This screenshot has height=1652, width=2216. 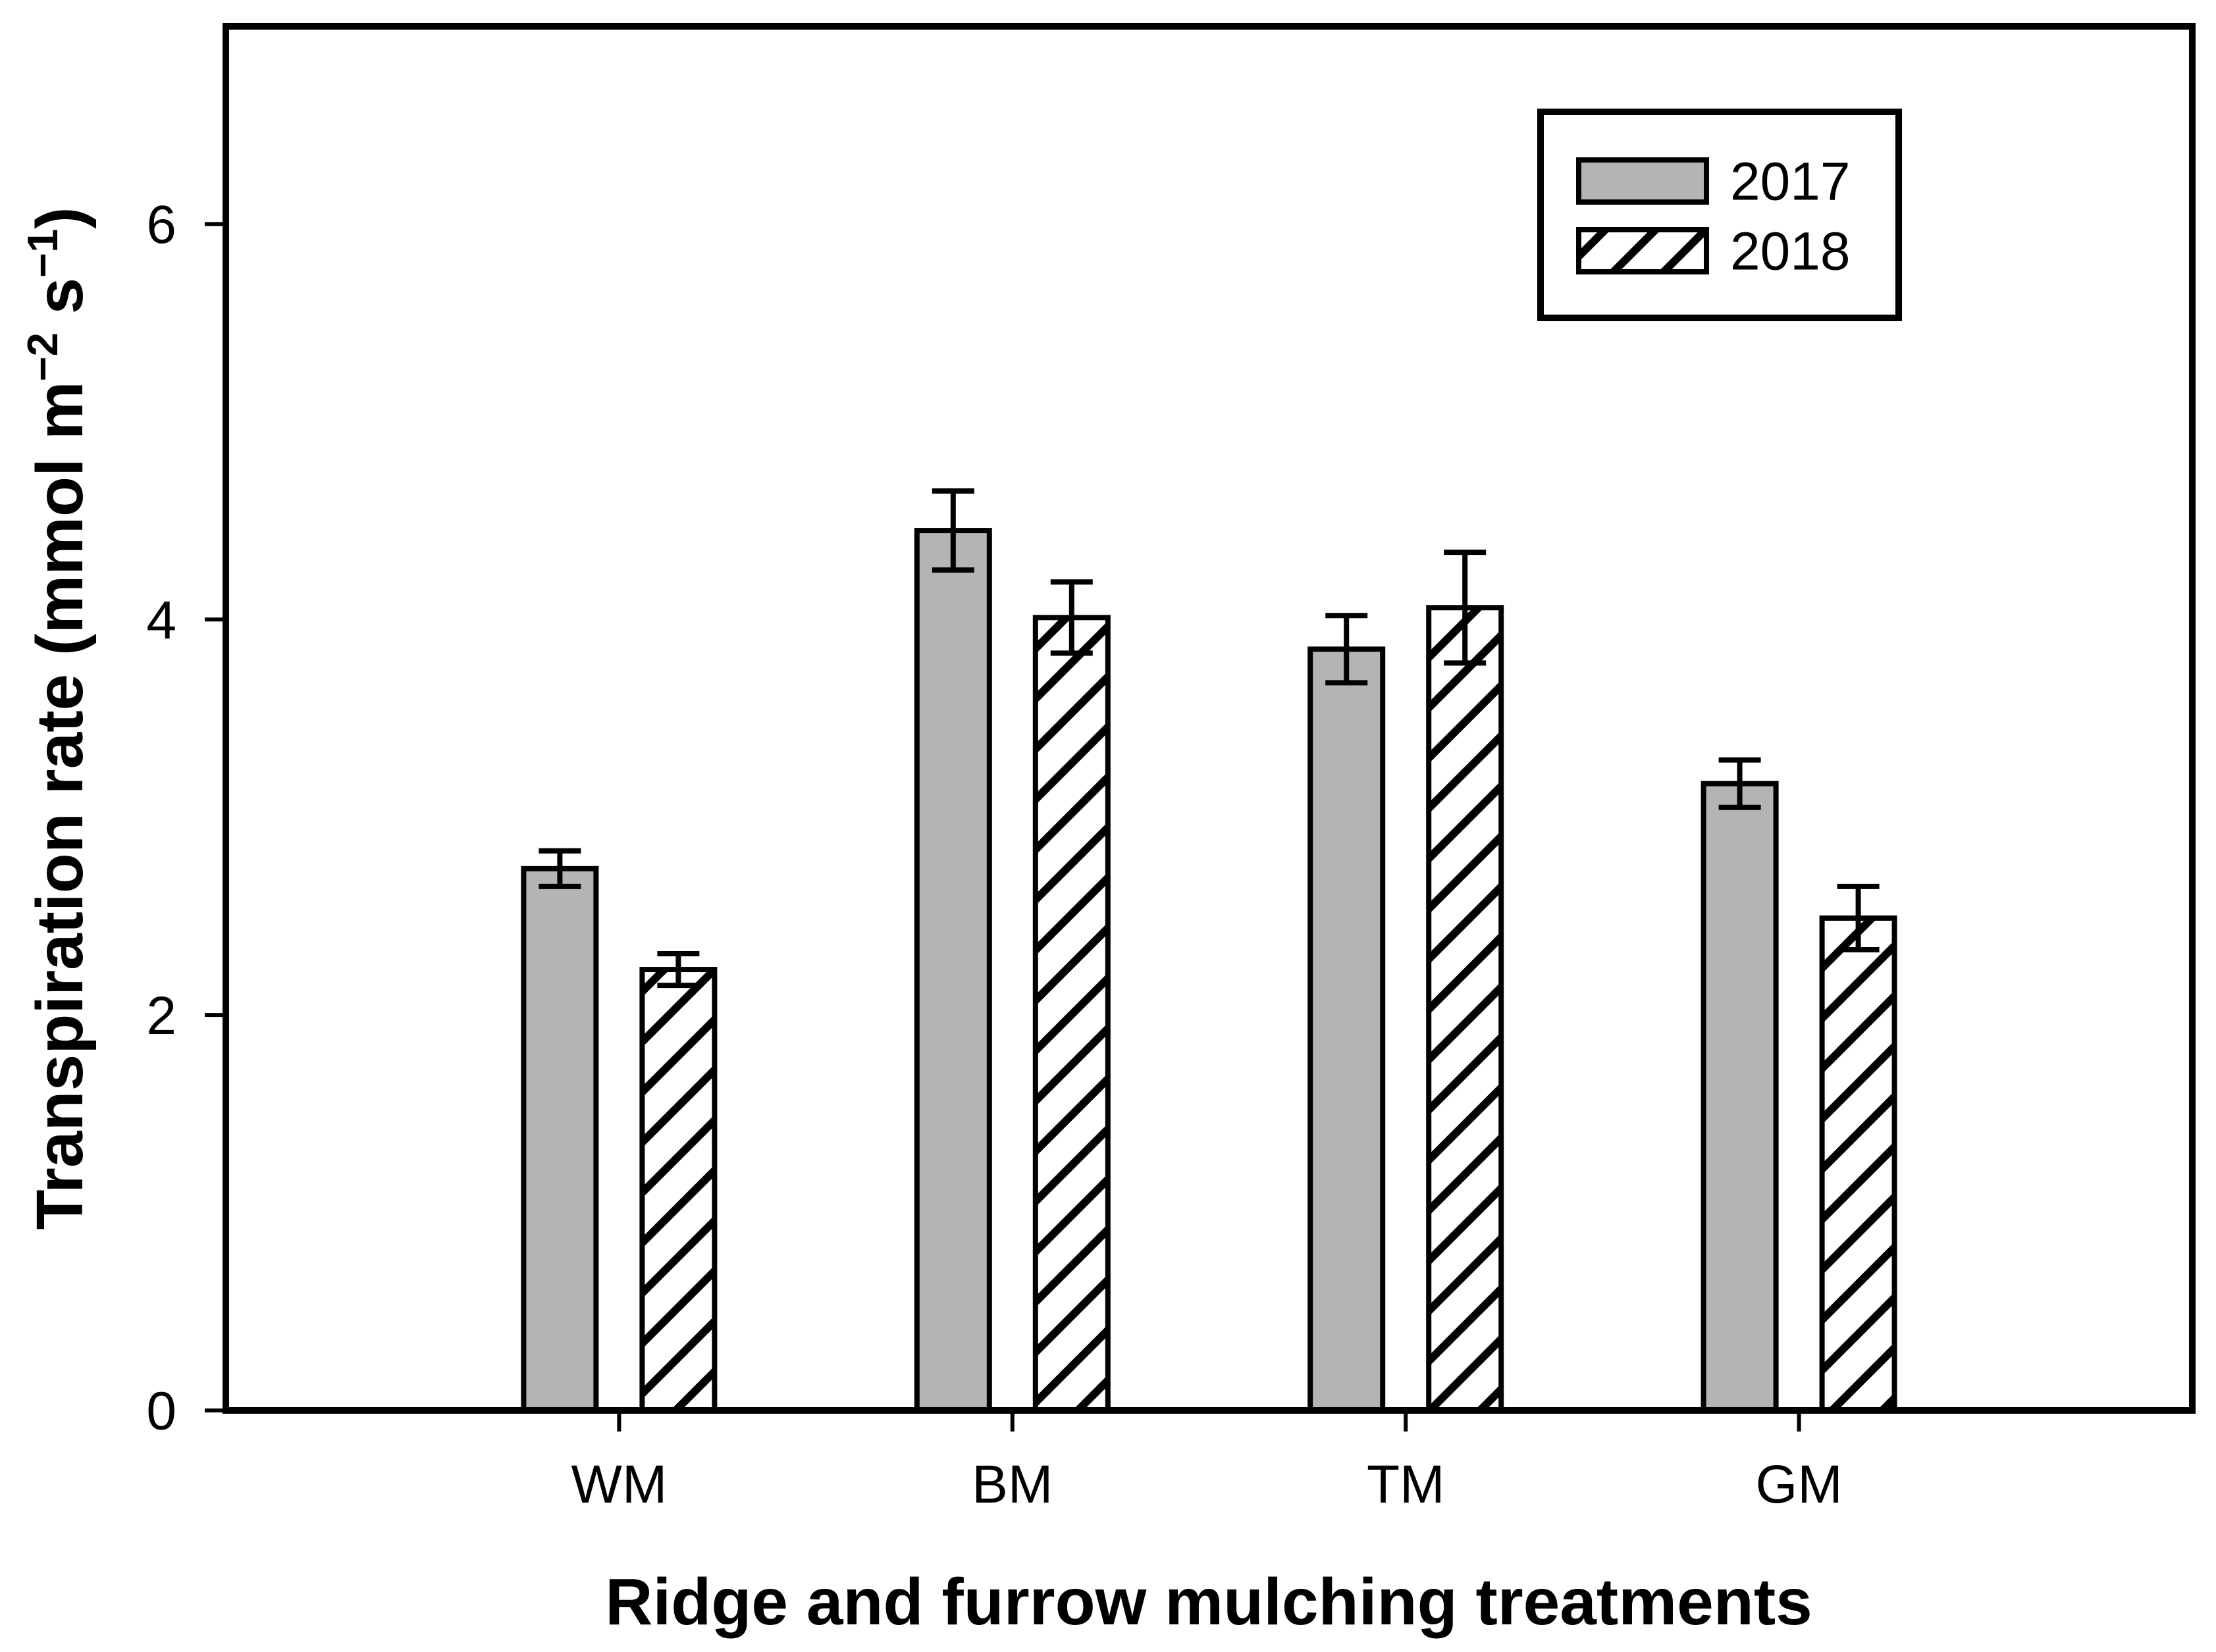 I want to click on legend-swatch-2017, so click(x=1643, y=181).